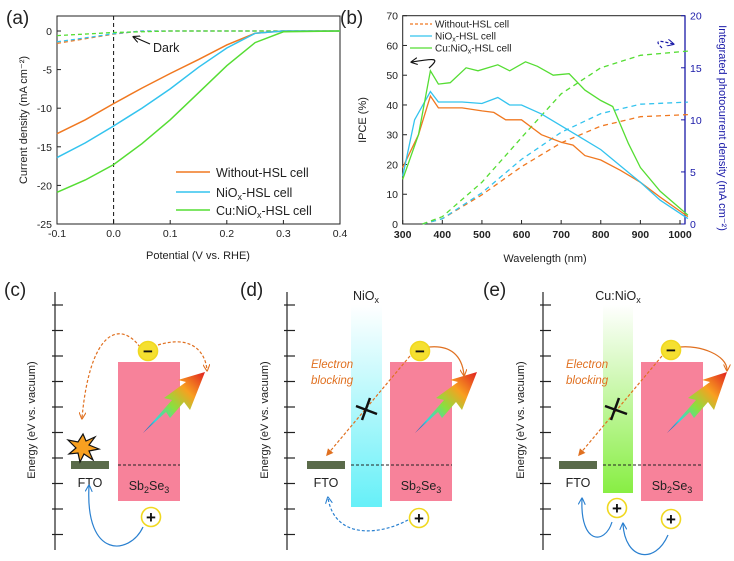 This screenshot has height=561, width=734. I want to click on panel-label-e: (e), so click(494, 290).